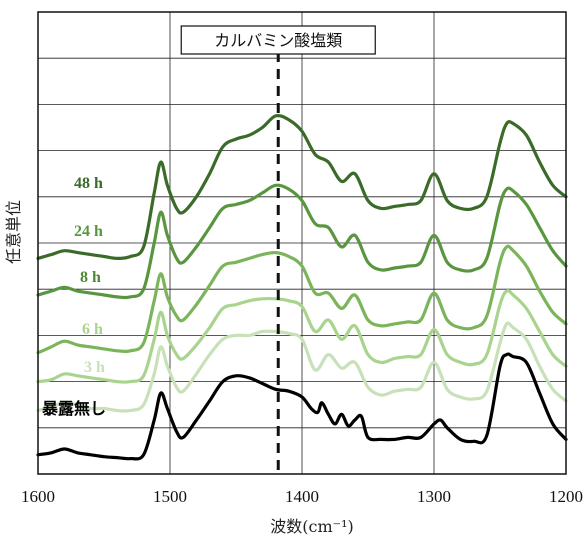 This screenshot has height=540, width=585. Describe the element at coordinates (170, 496) in the screenshot. I see `x-tick-label: 1500` at that location.